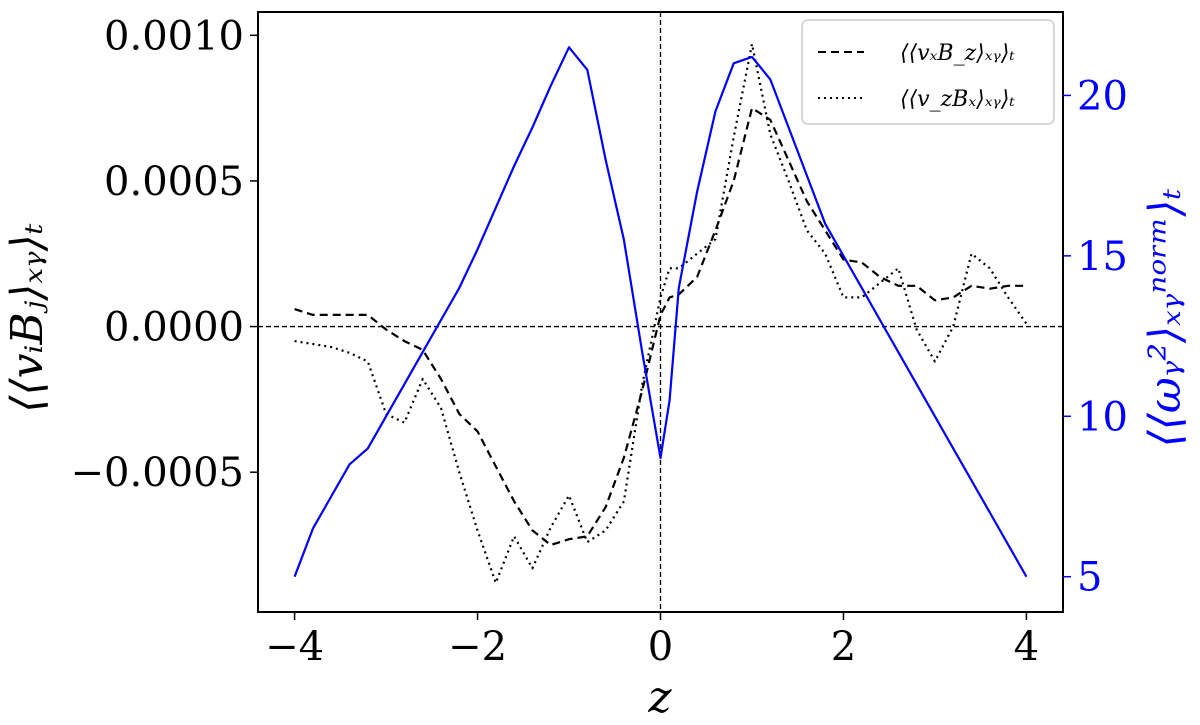 The width and height of the screenshot is (1200, 725). What do you see at coordinates (1102, 257) in the screenshot?
I see `y-right-tick-label: 15` at bounding box center [1102, 257].